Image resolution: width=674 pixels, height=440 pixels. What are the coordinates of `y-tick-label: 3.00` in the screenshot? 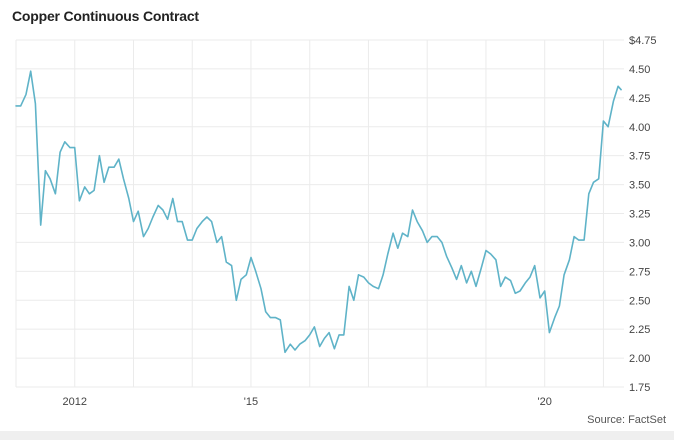 It's located at (639, 243).